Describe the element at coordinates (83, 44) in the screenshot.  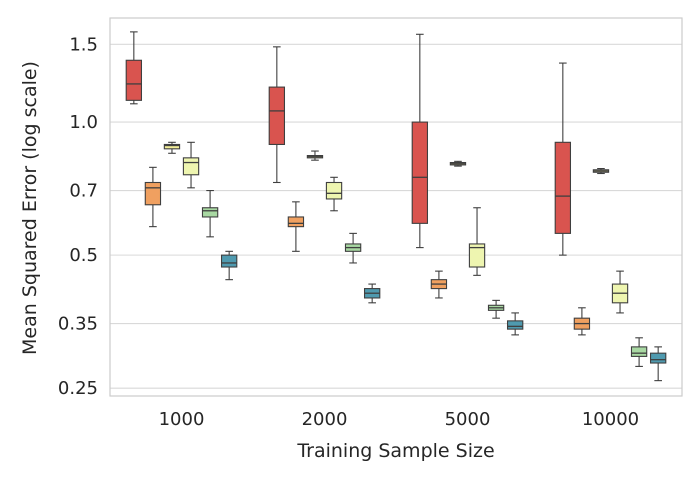
I see `y-tick-label: 1.5` at that location.